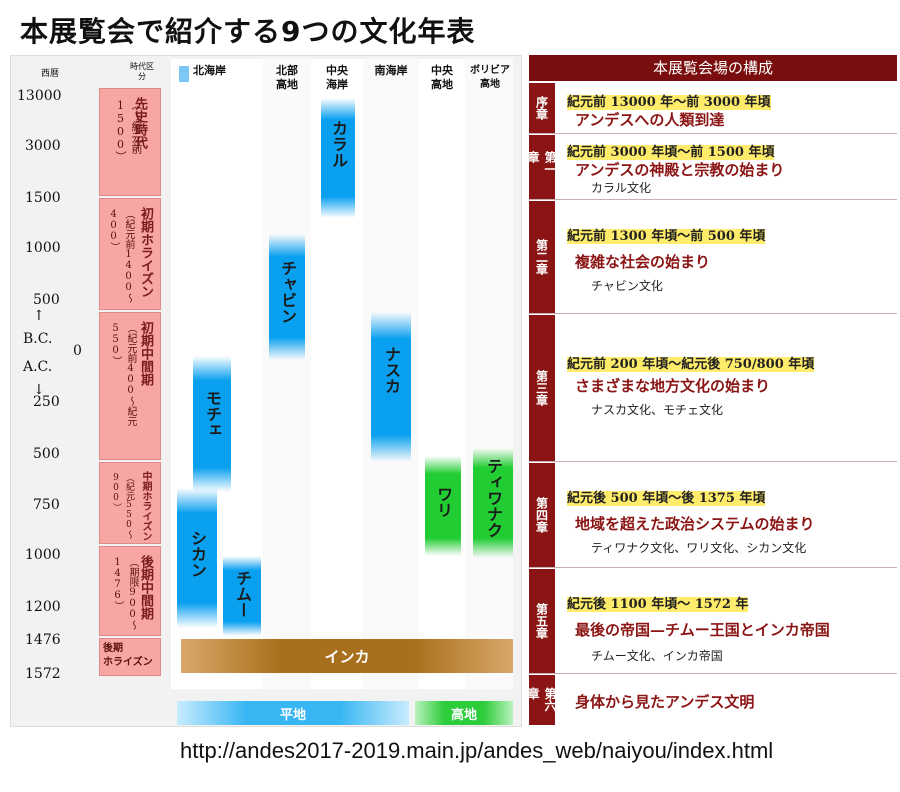  I want to click on culture-sican: シカン, so click(197, 558).